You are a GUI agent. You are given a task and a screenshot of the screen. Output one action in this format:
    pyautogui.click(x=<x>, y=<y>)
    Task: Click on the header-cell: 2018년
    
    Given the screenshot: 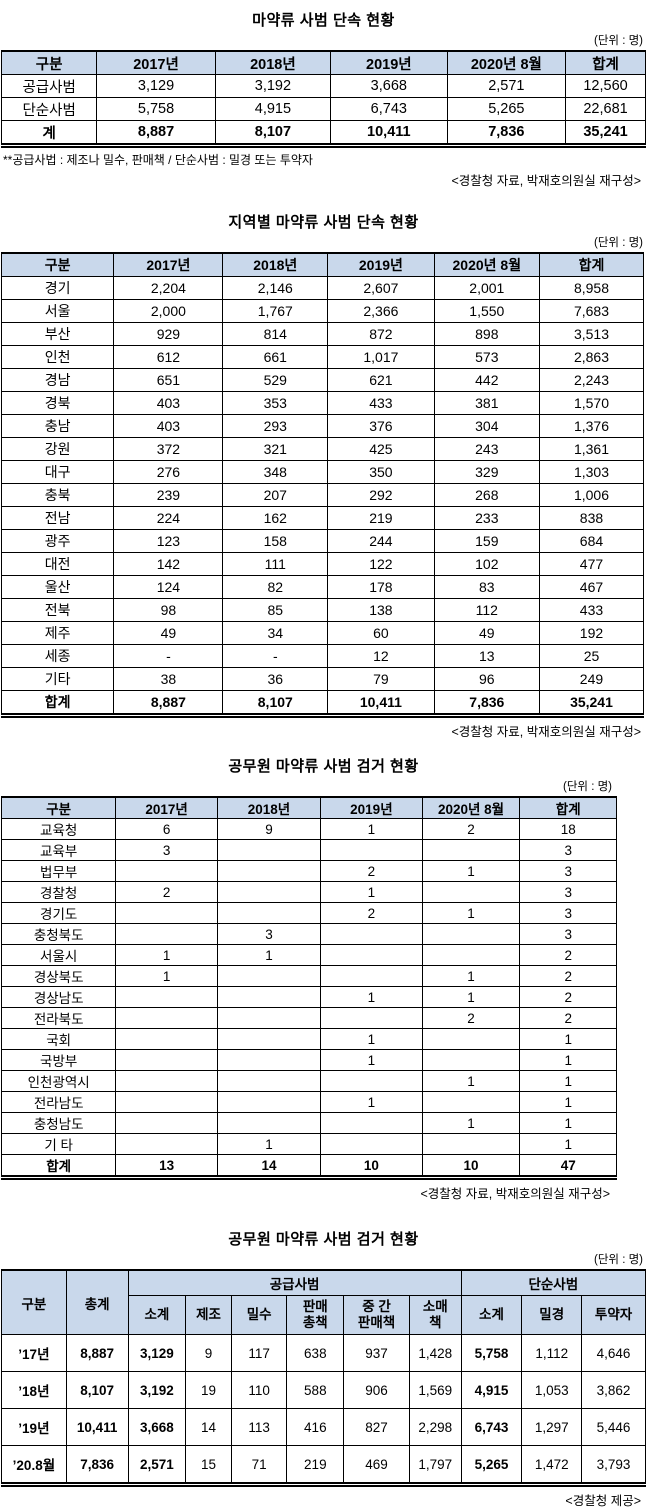 What is the action you would take?
    pyautogui.click(x=273, y=62)
    